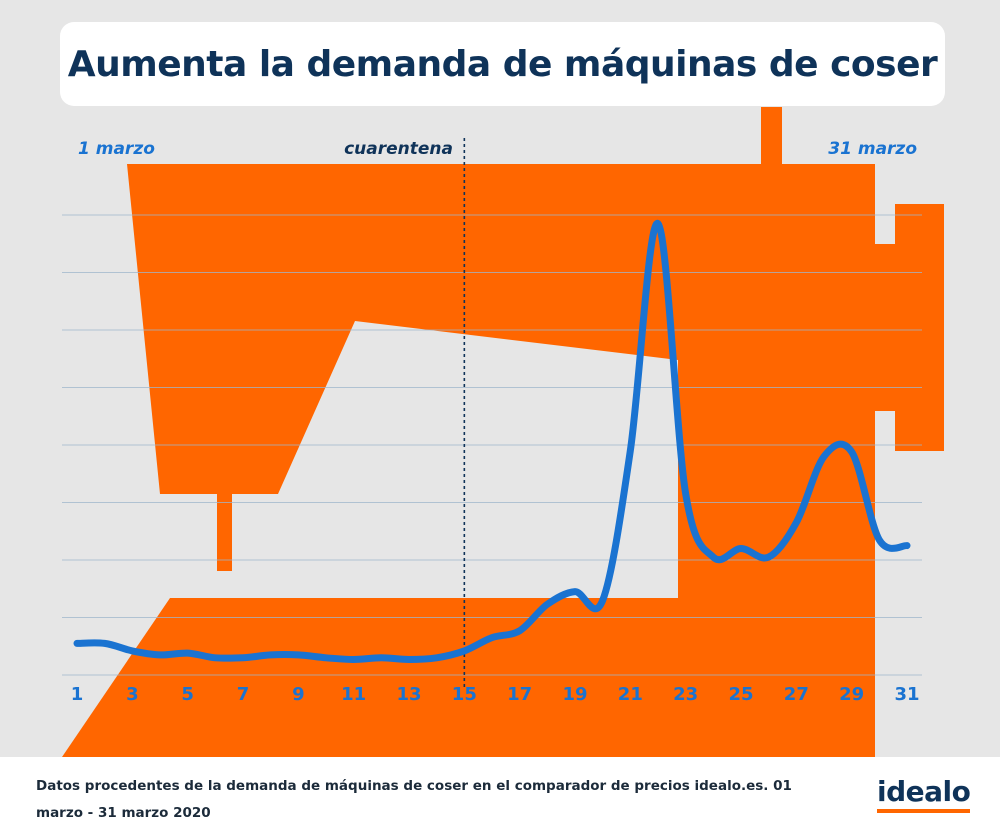 This screenshot has height=835, width=1000. I want to click on annotation-quarantine: cuarentena, so click(398, 149).